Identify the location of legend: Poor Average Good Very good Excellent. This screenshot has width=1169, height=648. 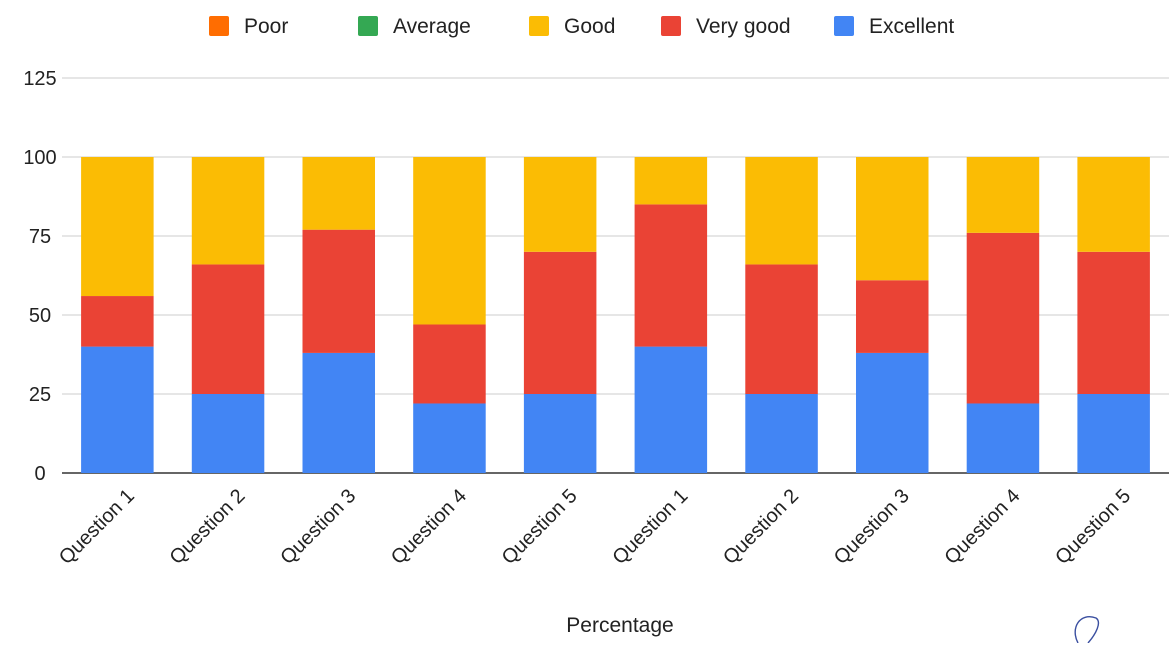
(581, 26).